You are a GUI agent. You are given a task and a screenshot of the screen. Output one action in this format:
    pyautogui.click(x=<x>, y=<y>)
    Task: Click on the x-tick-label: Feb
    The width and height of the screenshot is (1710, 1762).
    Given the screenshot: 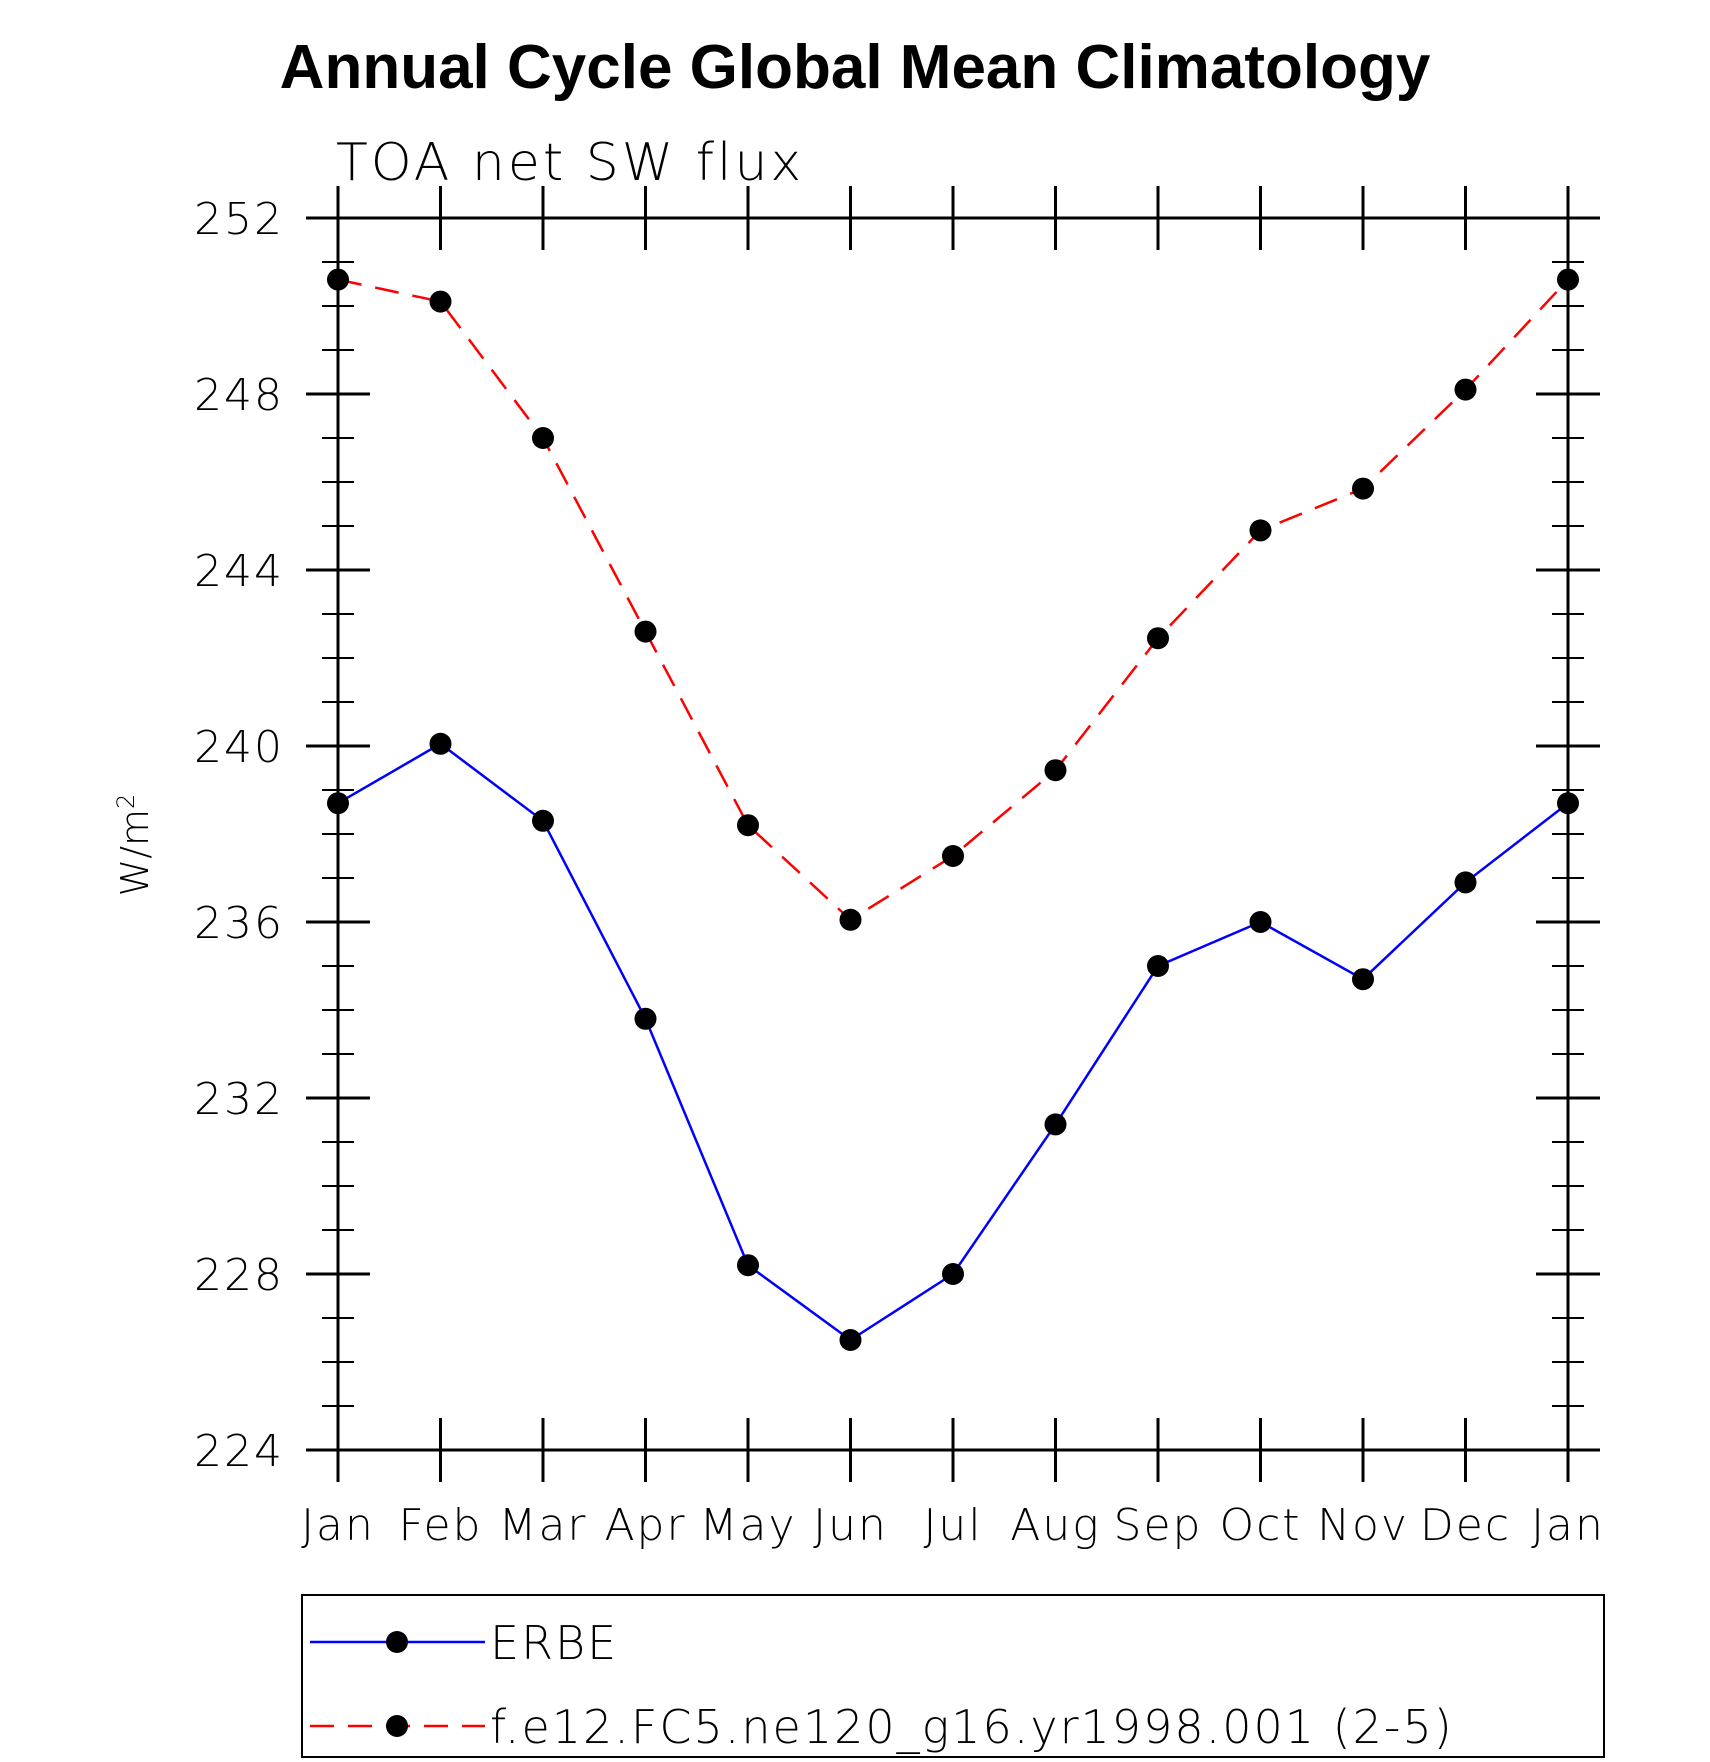 What is the action you would take?
    pyautogui.click(x=441, y=1525)
    